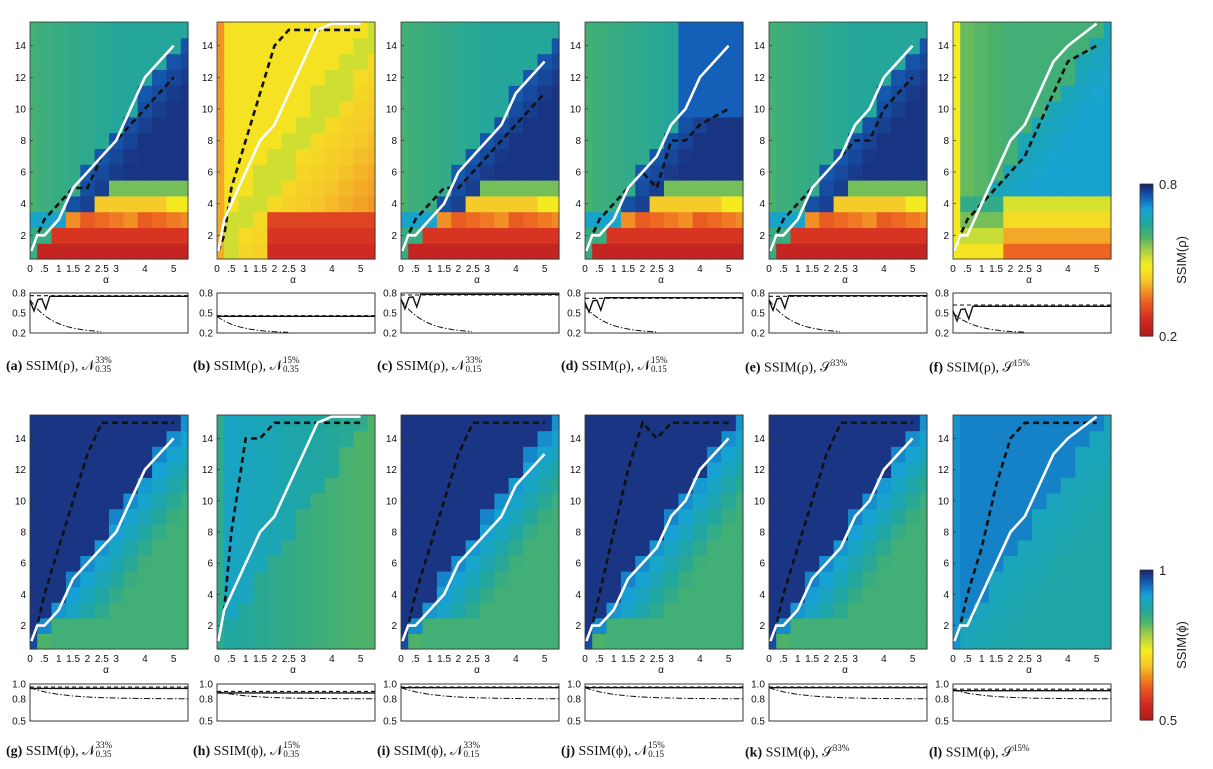  Describe the element at coordinates (289, 137) in the screenshot. I see `solid-white-curve` at that location.